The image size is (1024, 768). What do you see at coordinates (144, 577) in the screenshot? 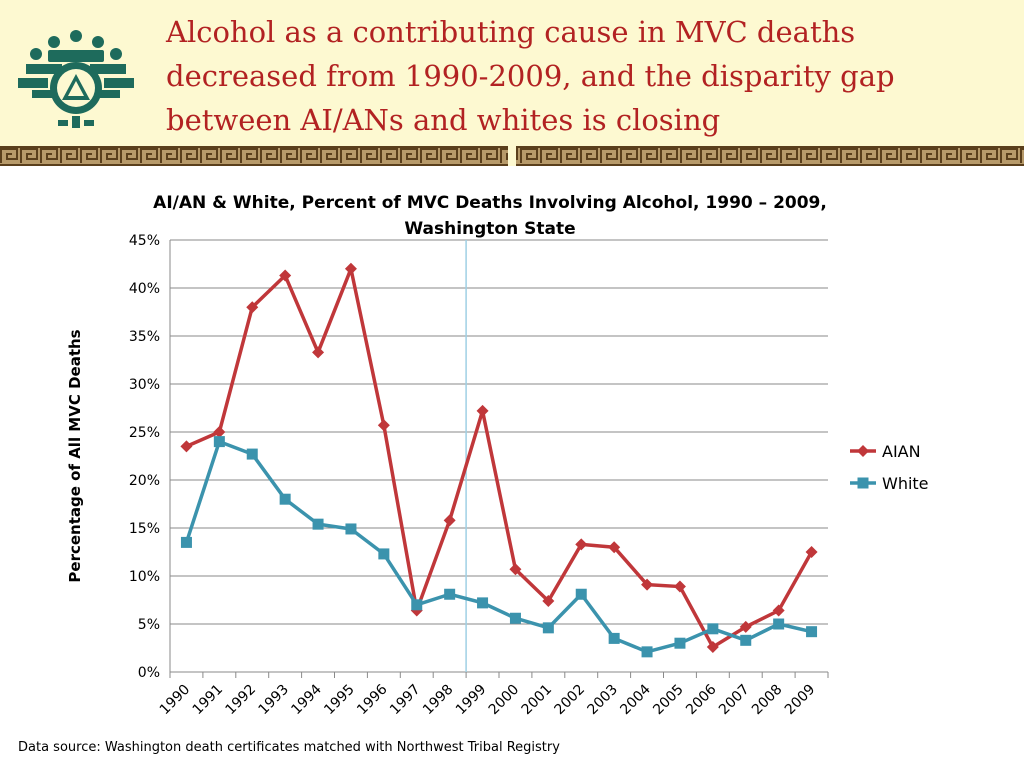
I see `y-tick-label: 10%` at bounding box center [144, 577].